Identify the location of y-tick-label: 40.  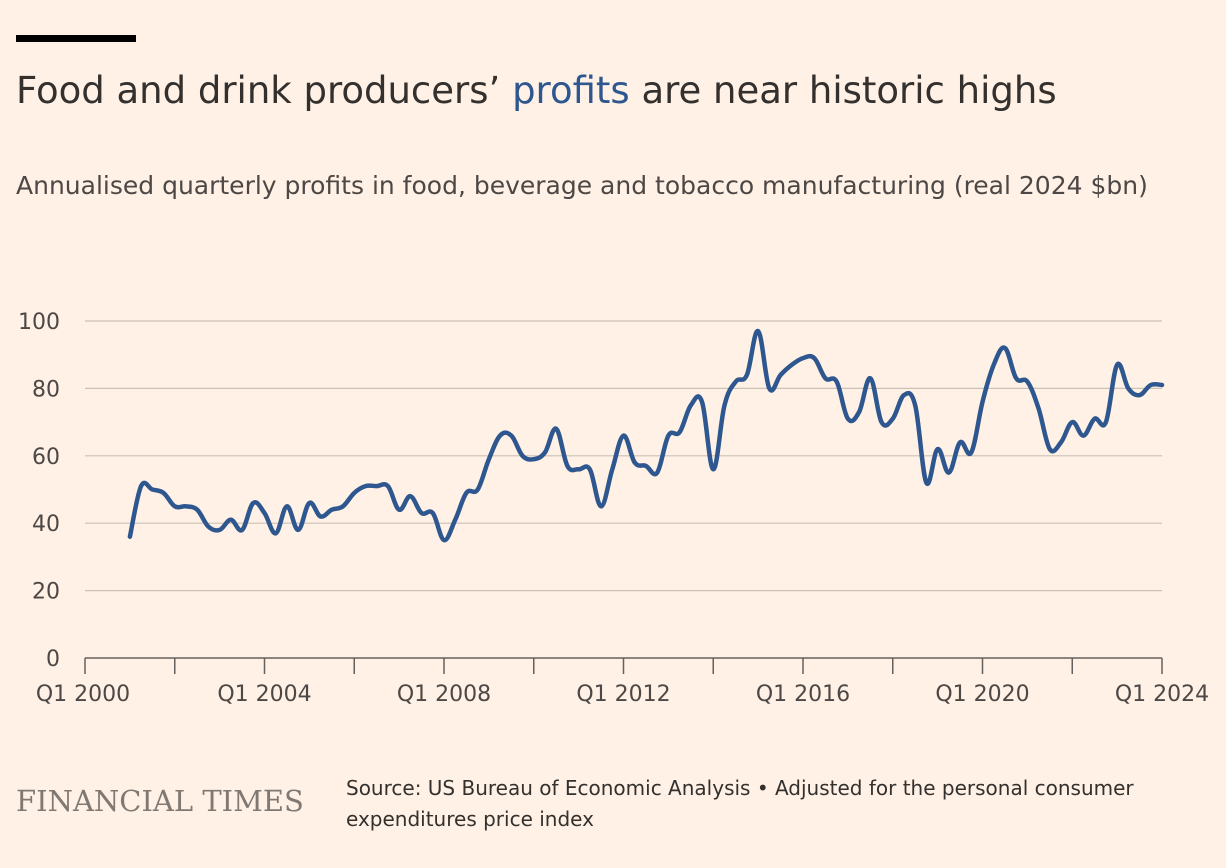
(46, 524).